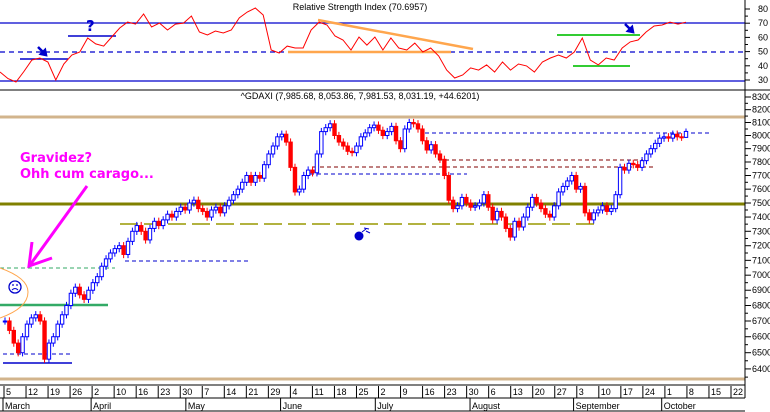 Image resolution: width=770 pixels, height=412 pixels. Describe the element at coordinates (294, 392) in the screenshot. I see `x-week-label: 4` at that location.